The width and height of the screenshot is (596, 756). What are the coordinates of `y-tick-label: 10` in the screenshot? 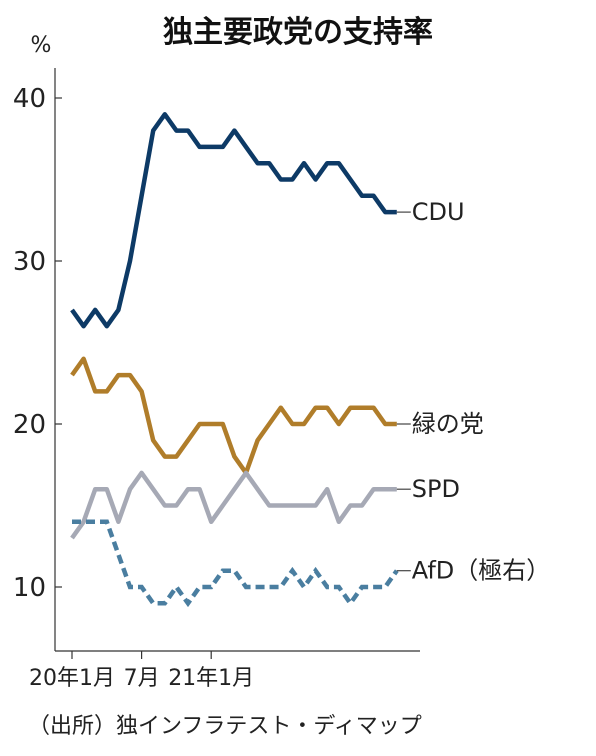 It's located at (29, 588).